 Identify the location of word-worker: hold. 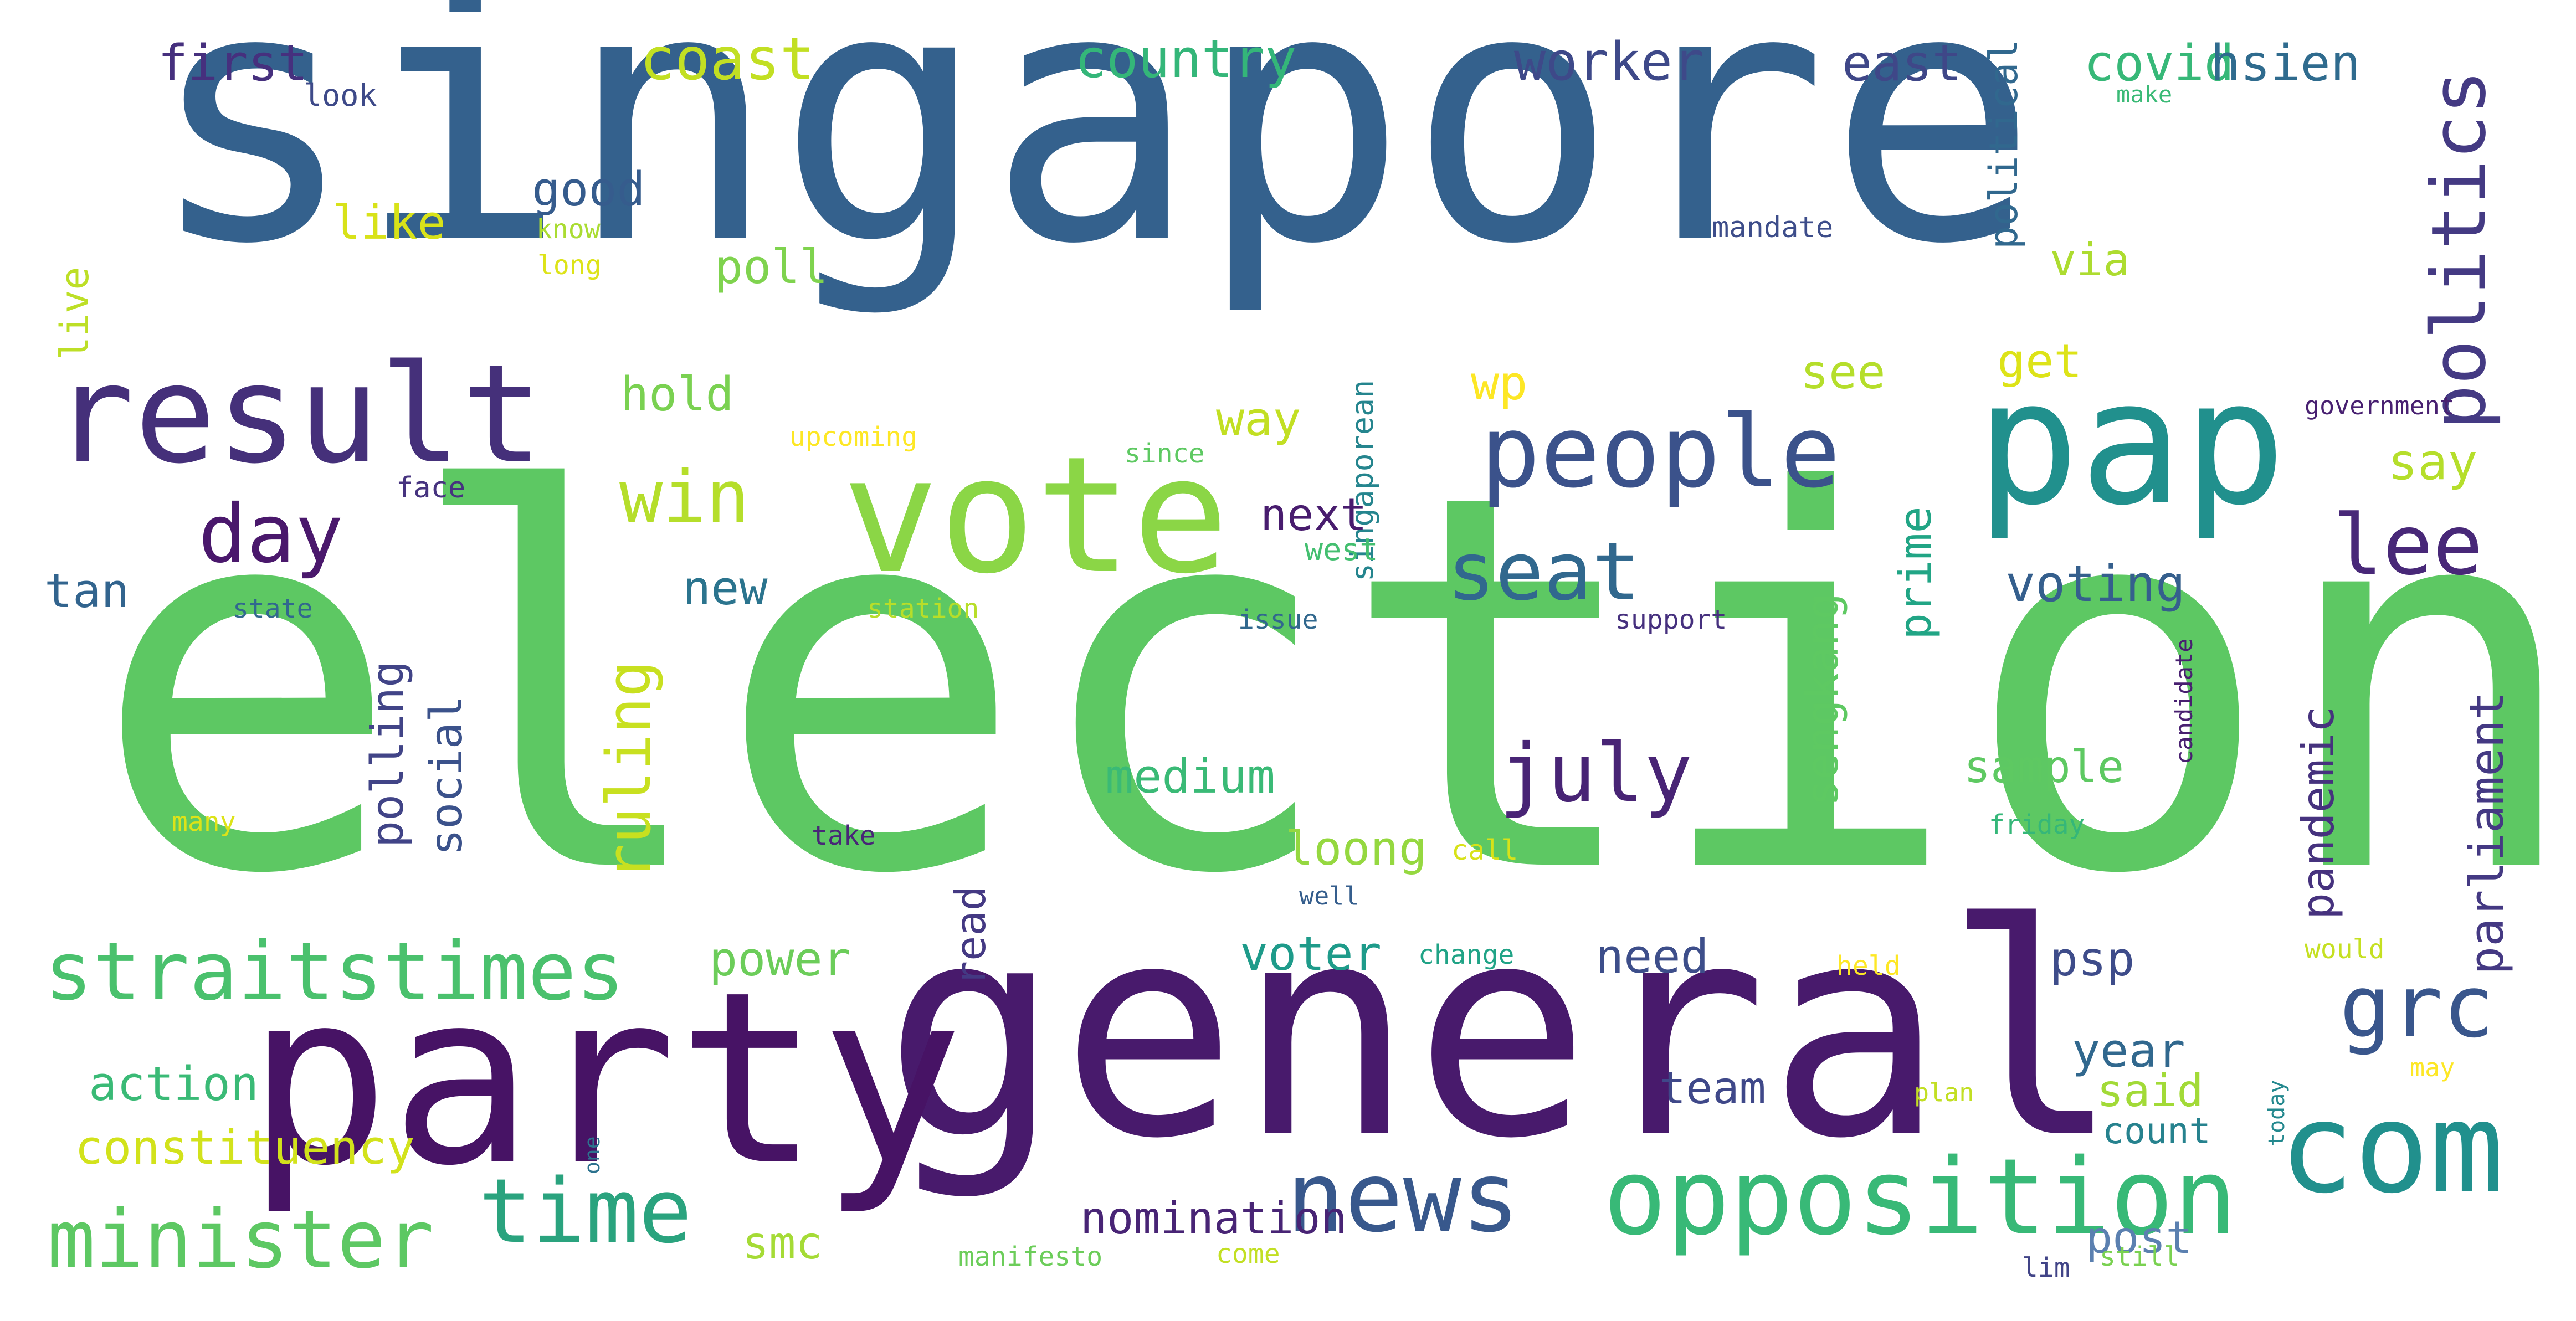
(677, 394).